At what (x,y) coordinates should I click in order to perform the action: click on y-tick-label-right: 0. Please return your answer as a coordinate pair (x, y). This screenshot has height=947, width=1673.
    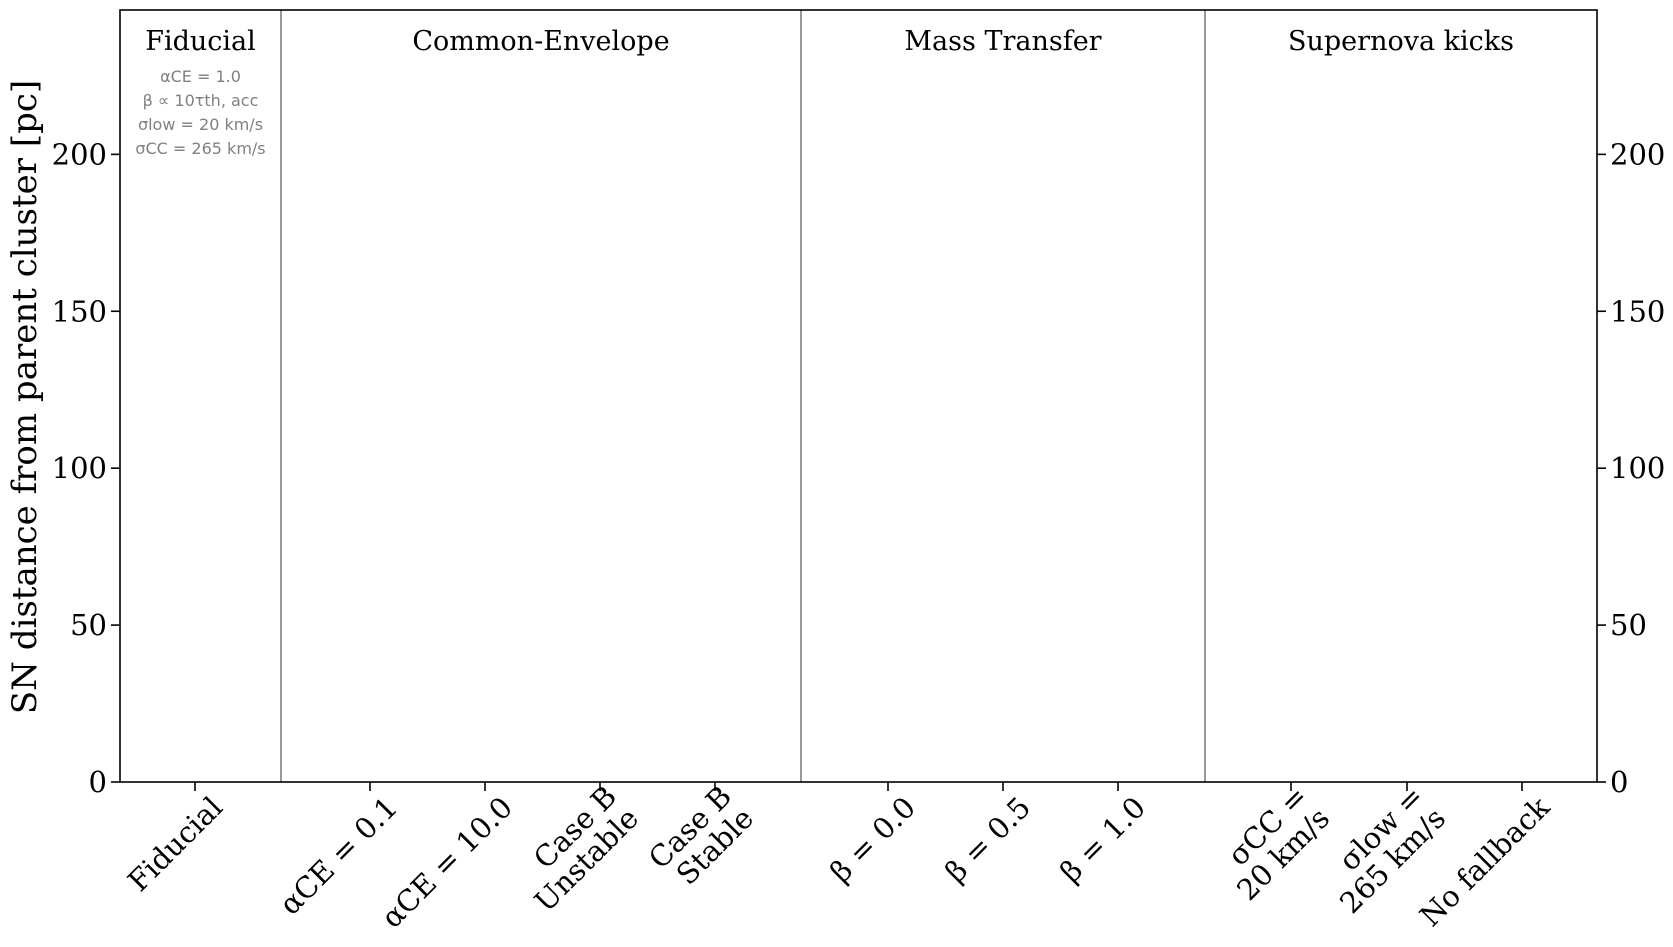
    Looking at the image, I should click on (1619, 782).